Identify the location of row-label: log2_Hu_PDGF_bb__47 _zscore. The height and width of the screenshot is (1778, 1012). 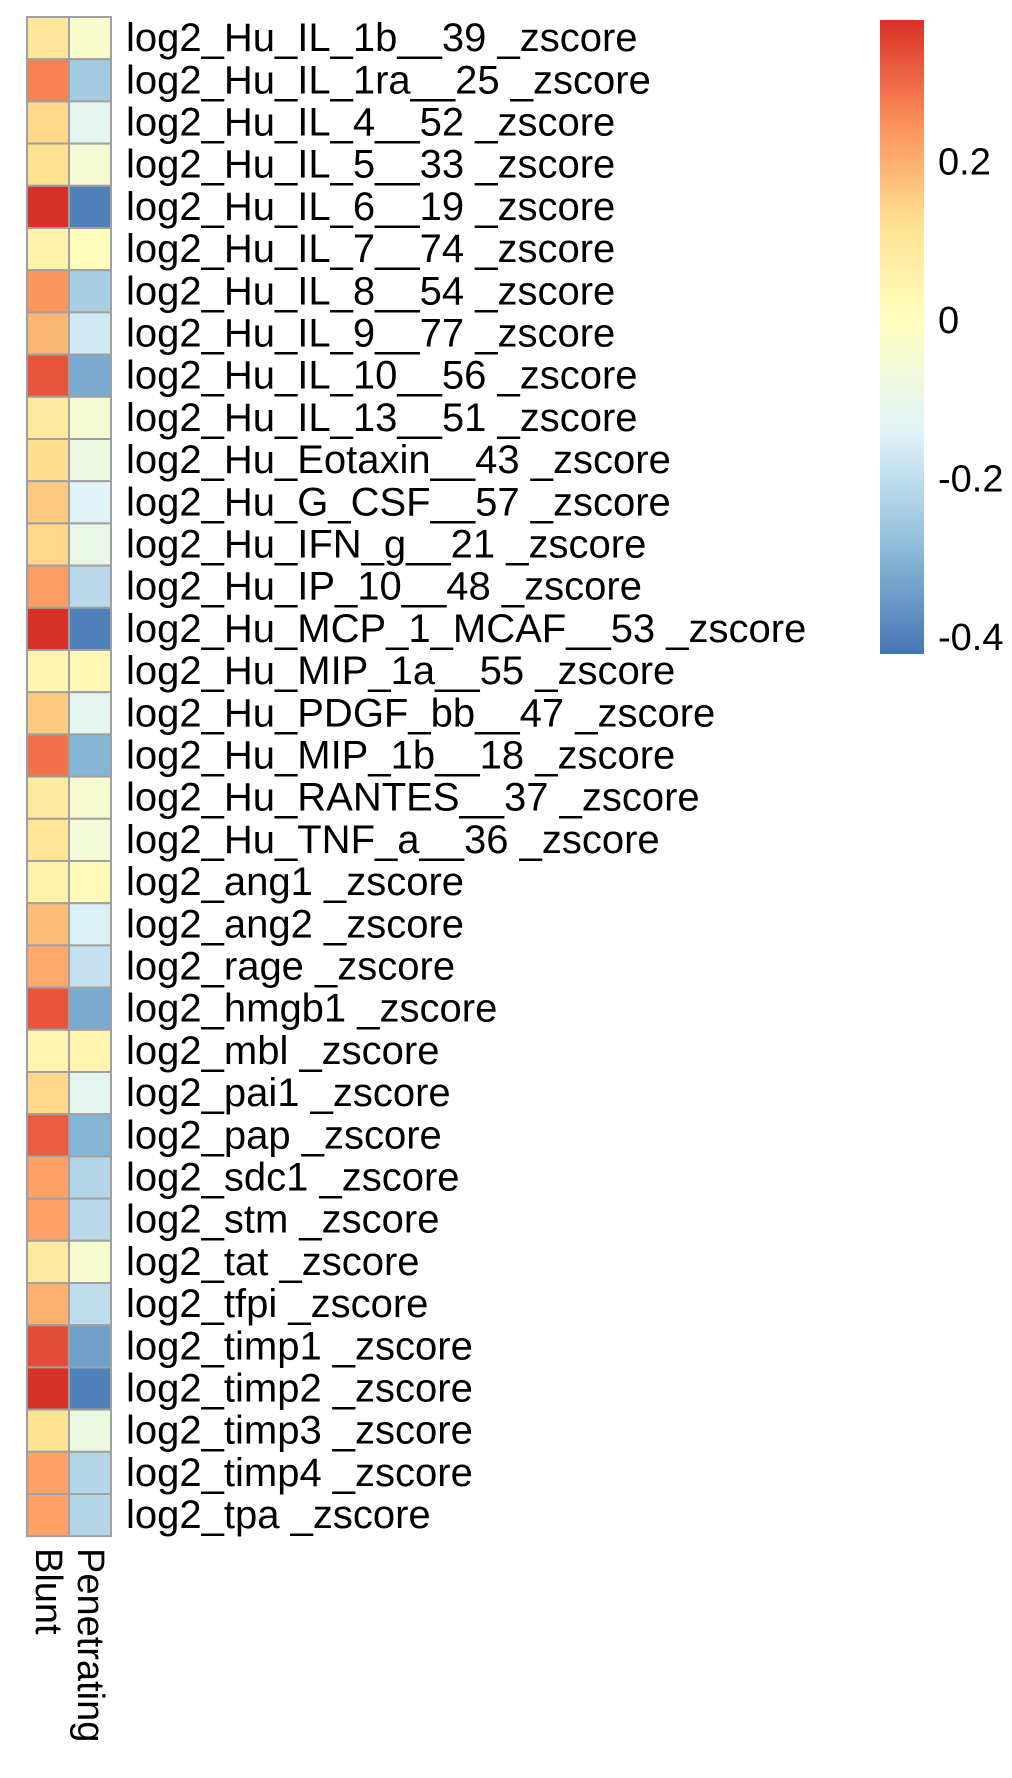
(420, 713).